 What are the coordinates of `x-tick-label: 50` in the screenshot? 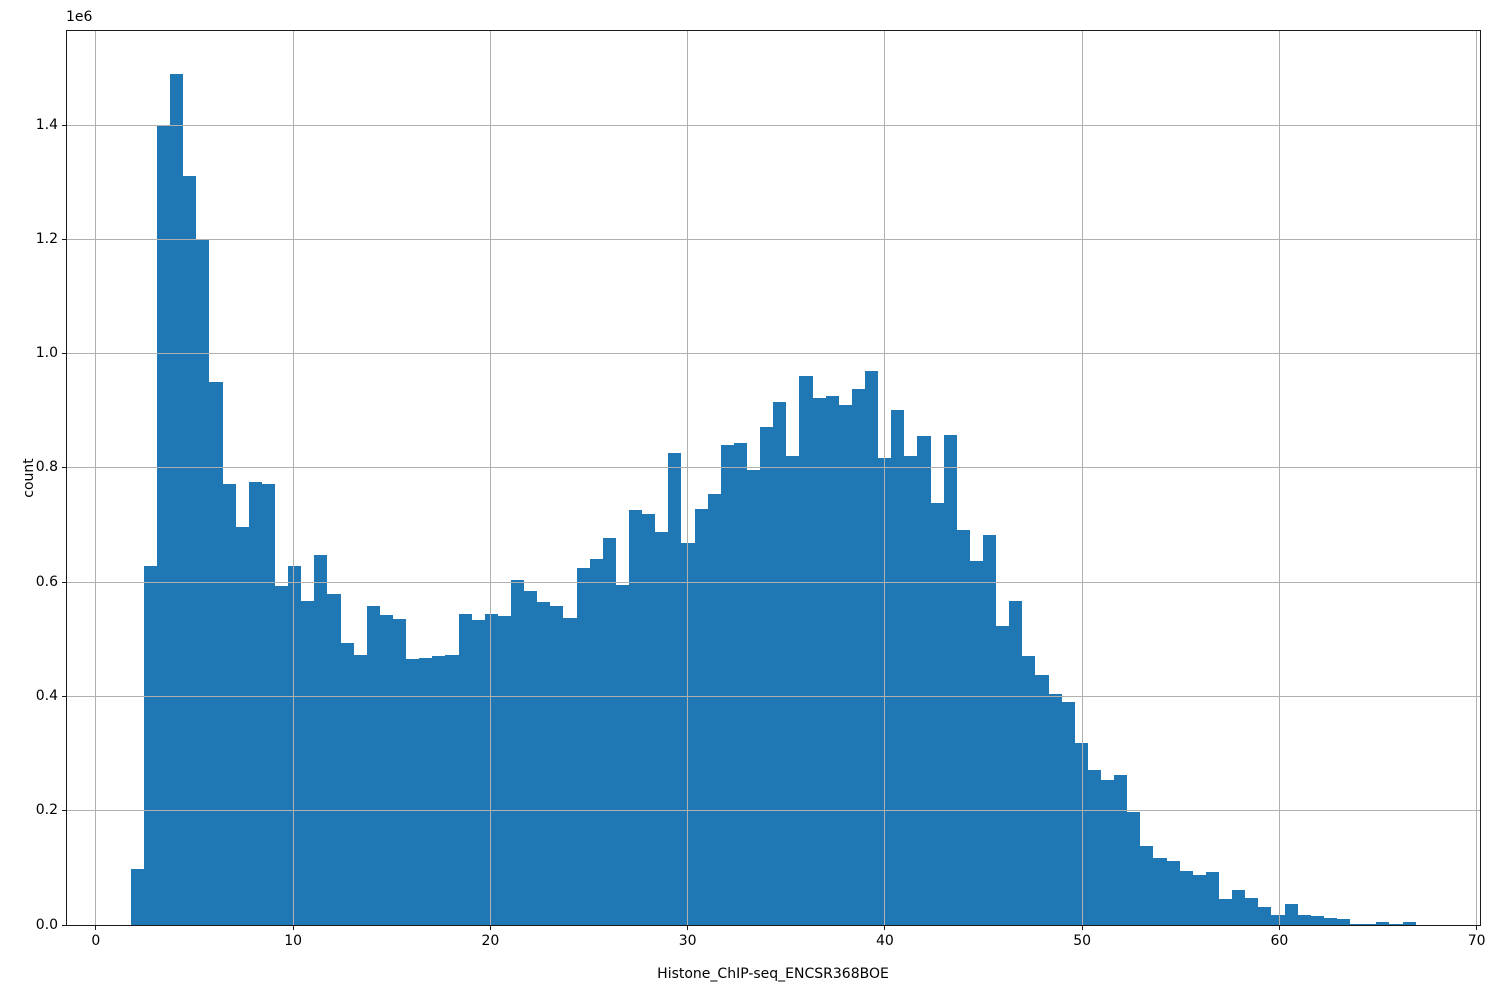 It's located at (1082, 941).